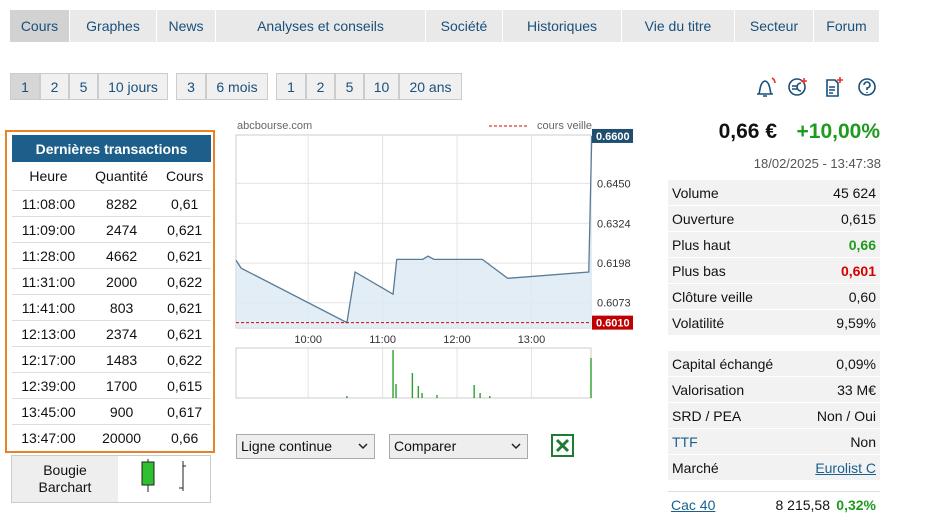  Describe the element at coordinates (708, 390) in the screenshot. I see `stat-label: Valorisation` at that location.